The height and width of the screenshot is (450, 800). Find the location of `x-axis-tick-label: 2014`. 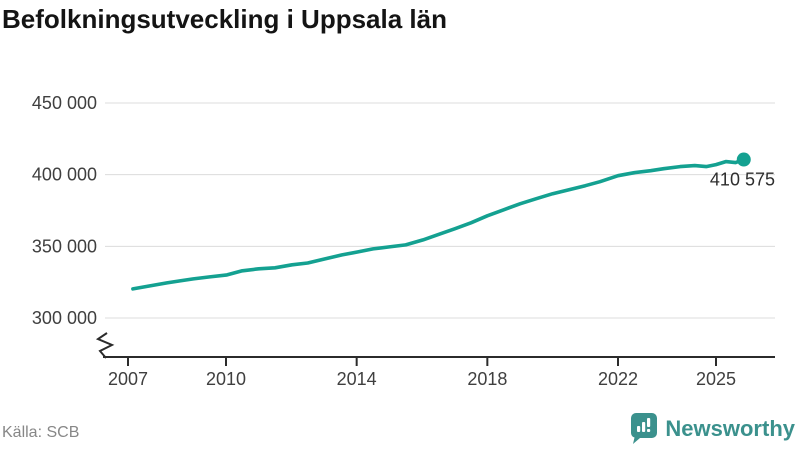

x-axis-tick-label: 2014 is located at coordinates (357, 379).